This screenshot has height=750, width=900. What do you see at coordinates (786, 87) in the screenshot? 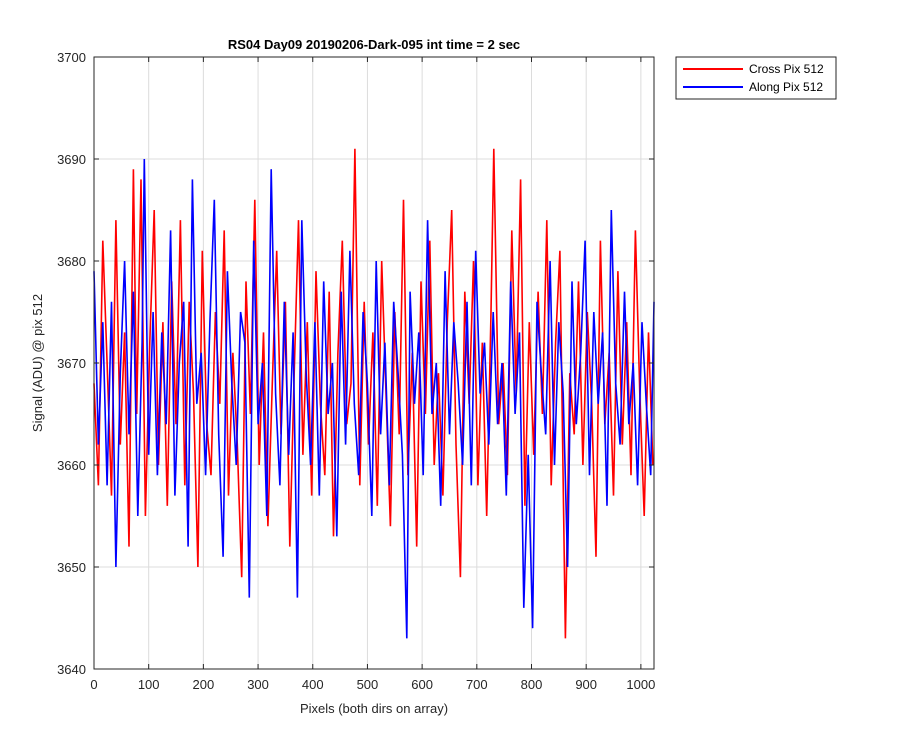
I see `legend-label-along: Along Pix 512` at bounding box center [786, 87].